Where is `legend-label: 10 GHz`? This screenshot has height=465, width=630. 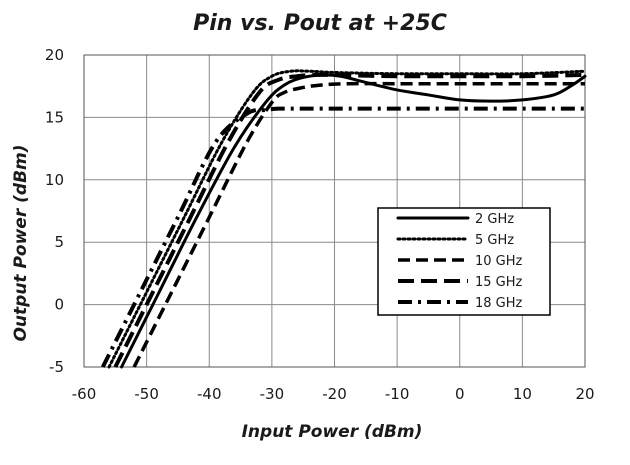 legend-label: 10 GHz is located at coordinates (499, 261).